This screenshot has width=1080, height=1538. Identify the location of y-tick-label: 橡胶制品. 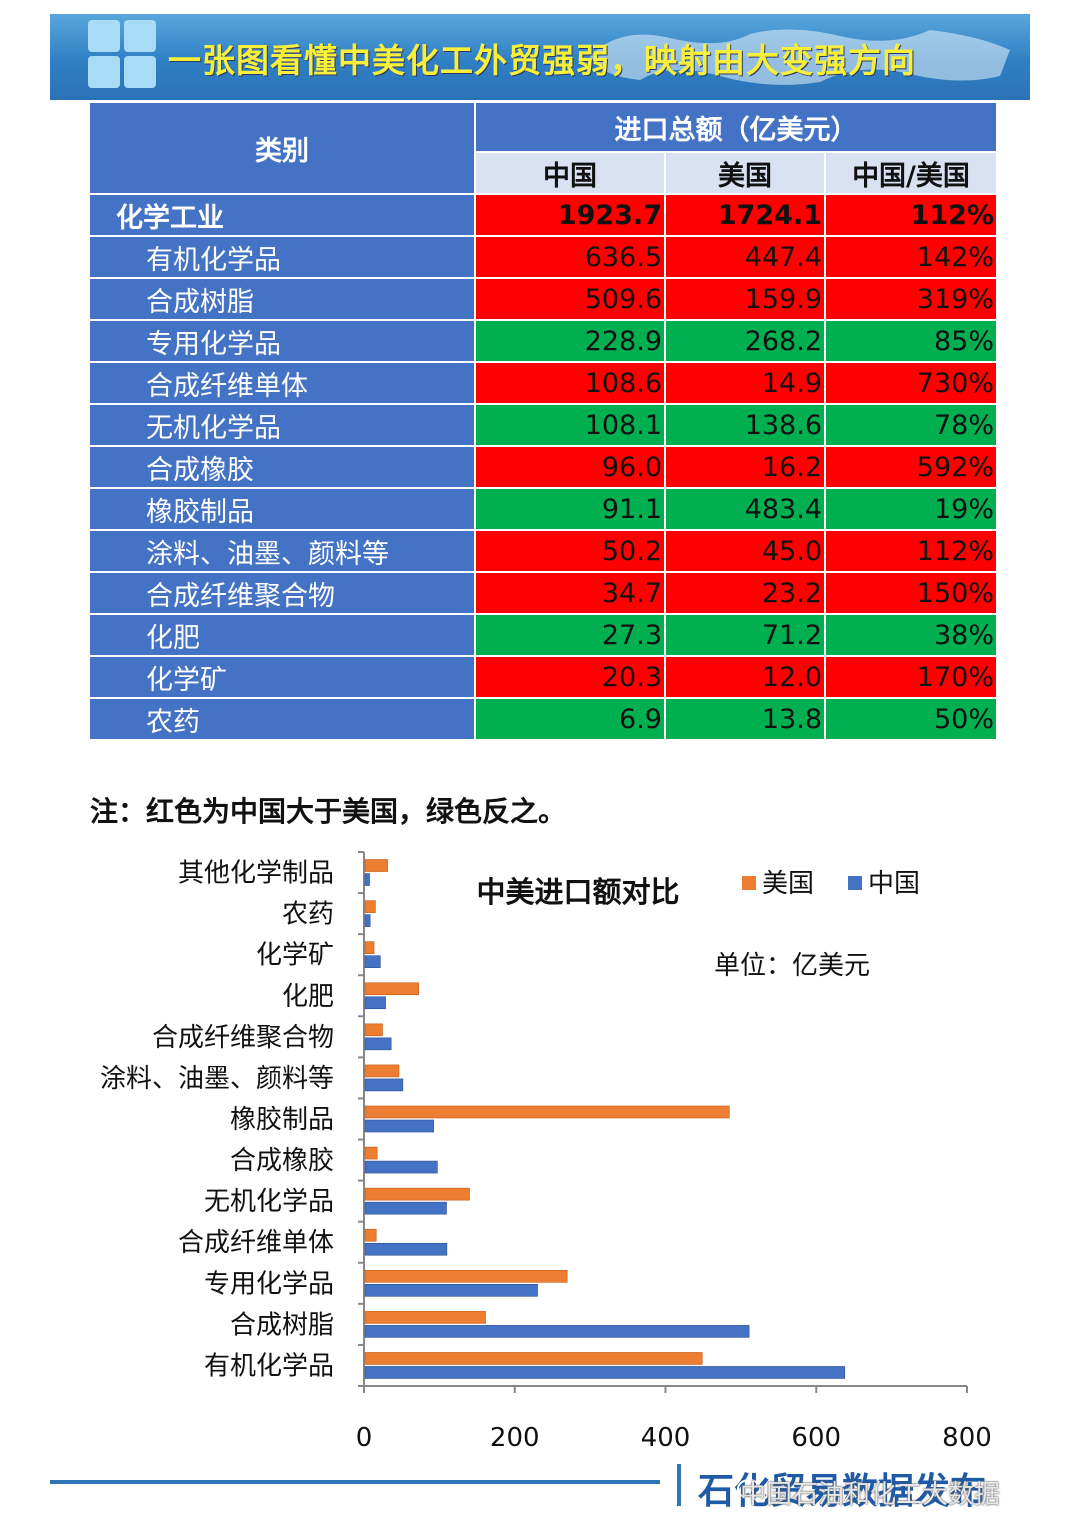
(282, 1120).